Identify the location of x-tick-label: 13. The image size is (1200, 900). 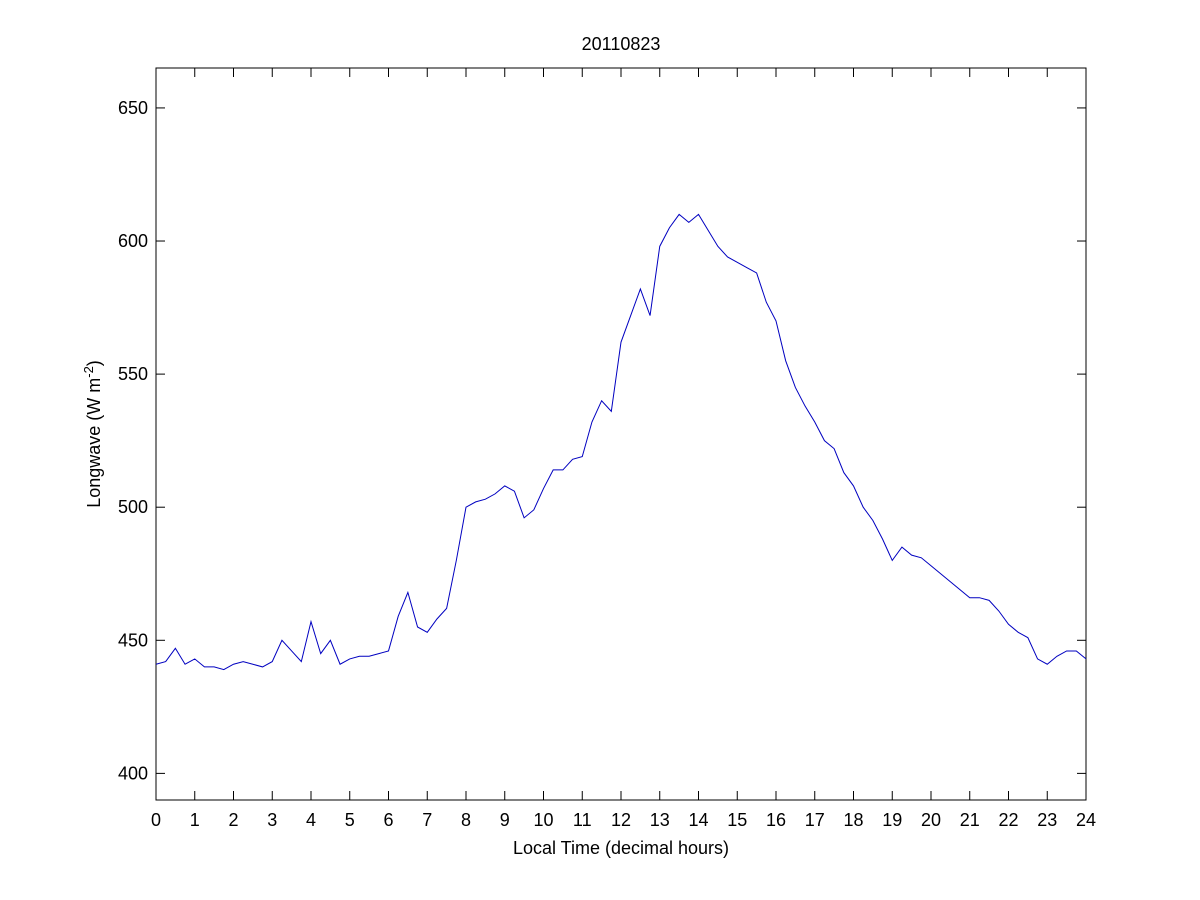
(660, 820).